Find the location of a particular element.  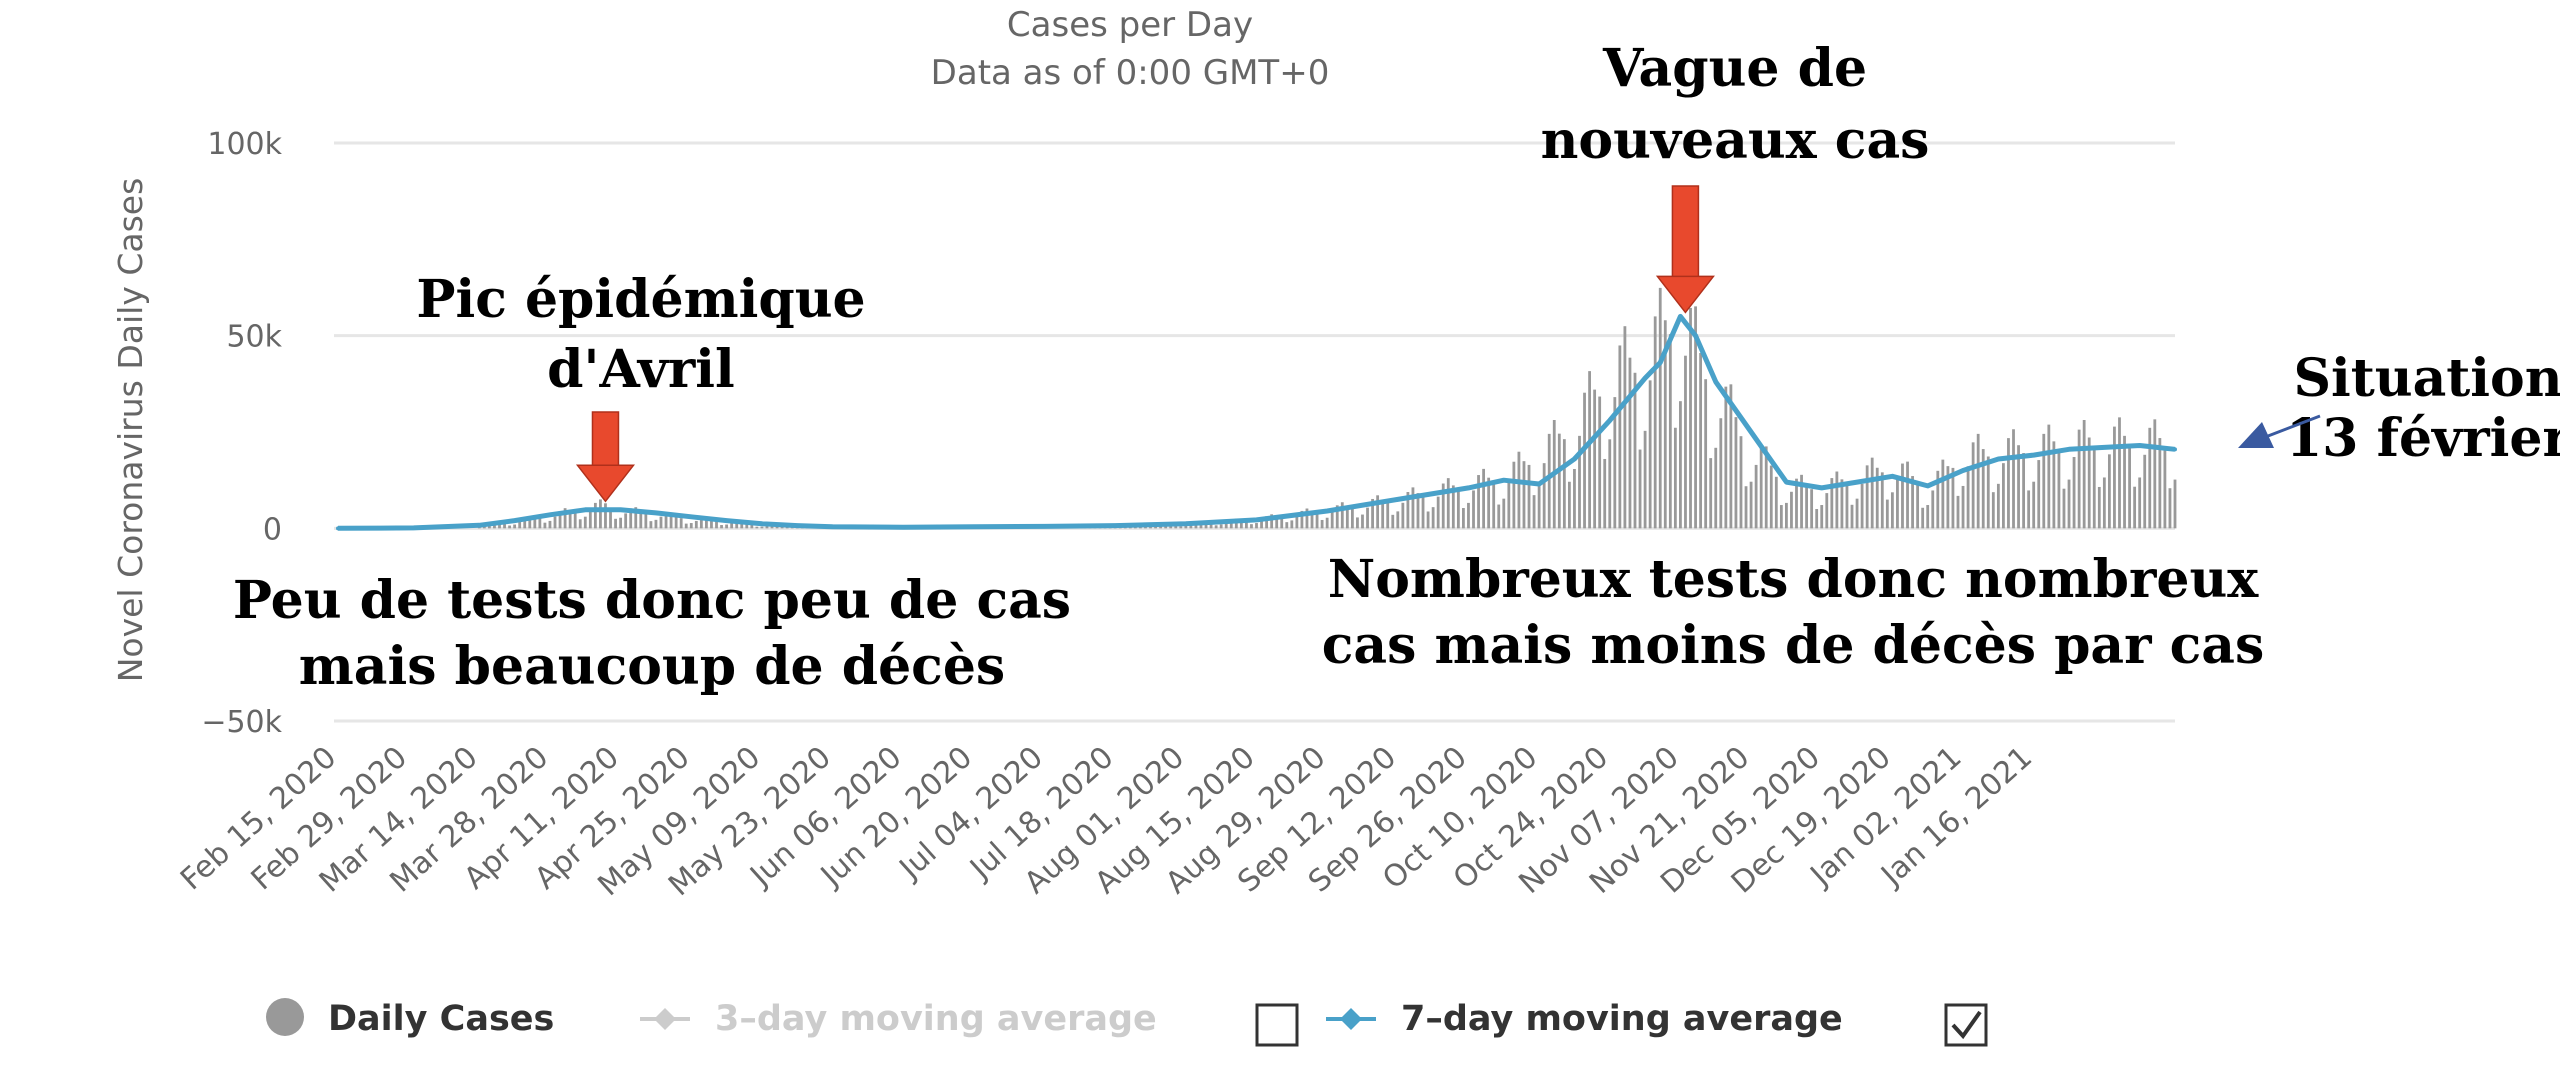

annotation-situation-line: 13 février is located at coordinates (2423, 438).